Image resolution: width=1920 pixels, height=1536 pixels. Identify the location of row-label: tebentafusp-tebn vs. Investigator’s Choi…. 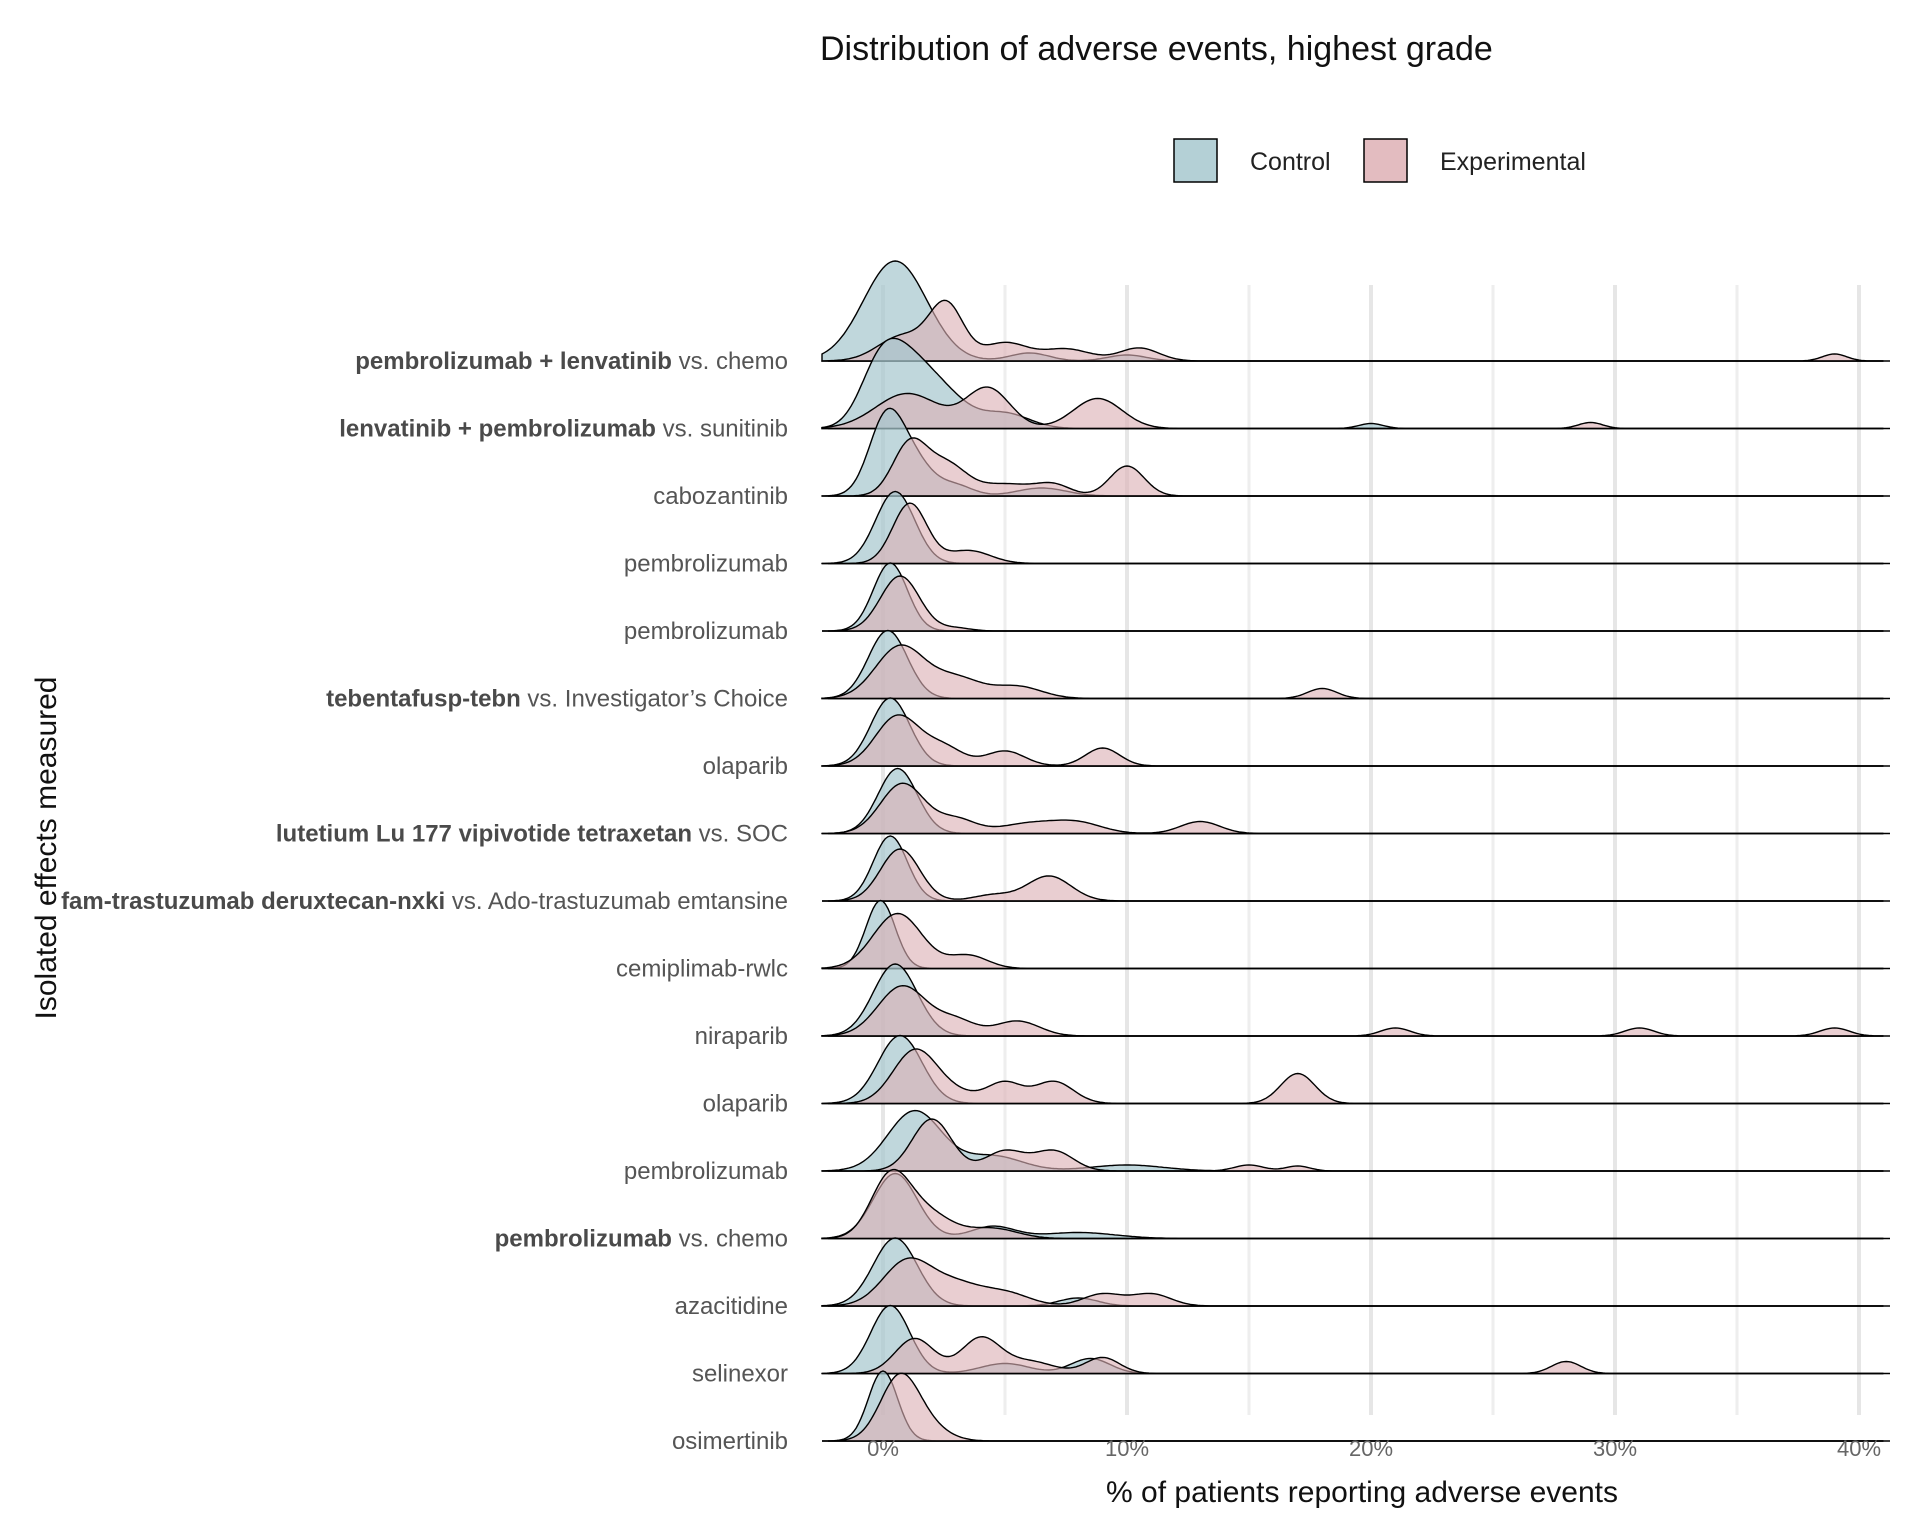
(557, 699).